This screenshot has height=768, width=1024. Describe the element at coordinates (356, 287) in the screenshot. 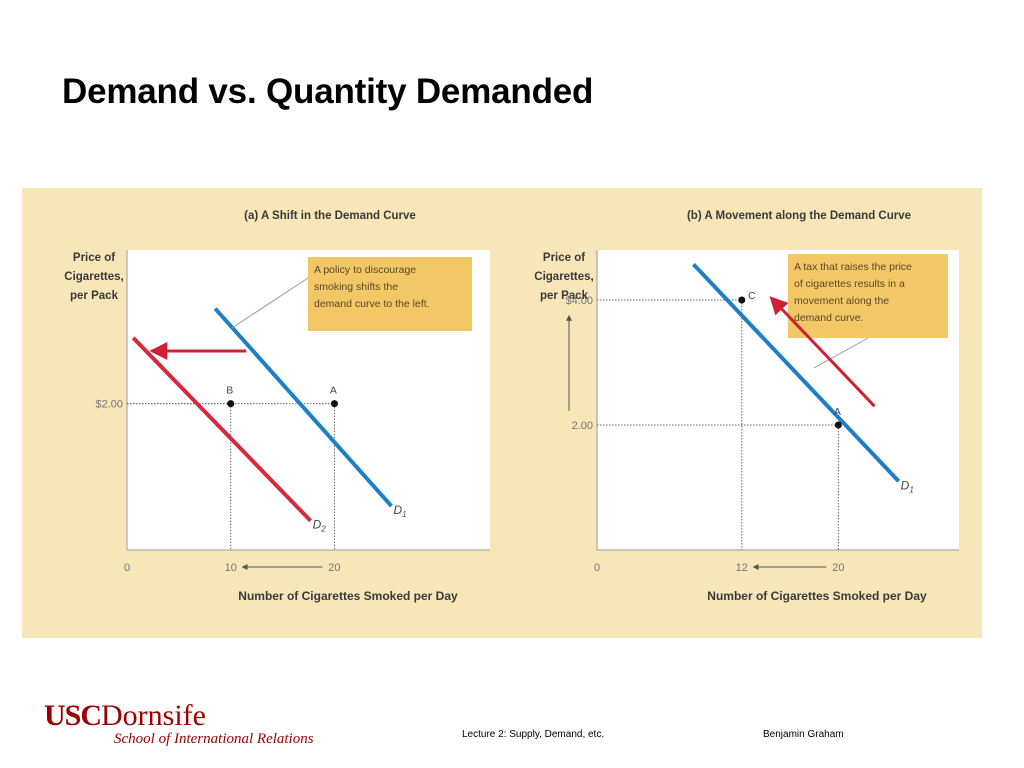

I see `callout-text: smoking shifts the` at that location.